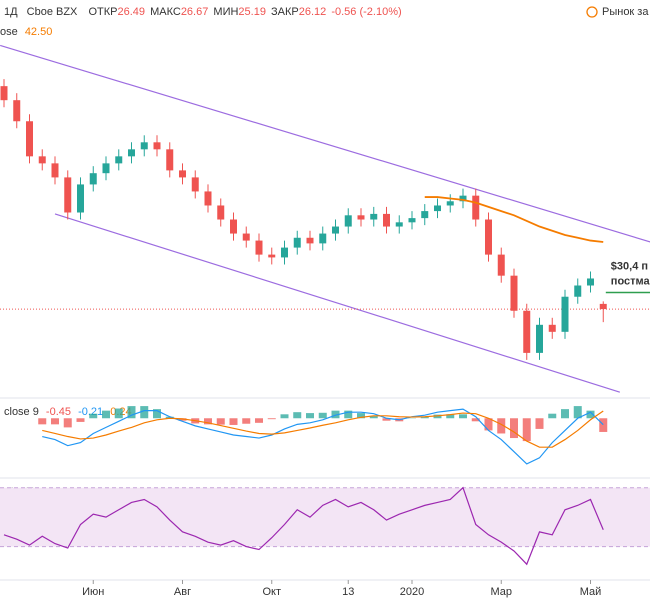 The height and width of the screenshot is (600, 650). I want to click on x-tick-label: Окт, so click(271, 592).